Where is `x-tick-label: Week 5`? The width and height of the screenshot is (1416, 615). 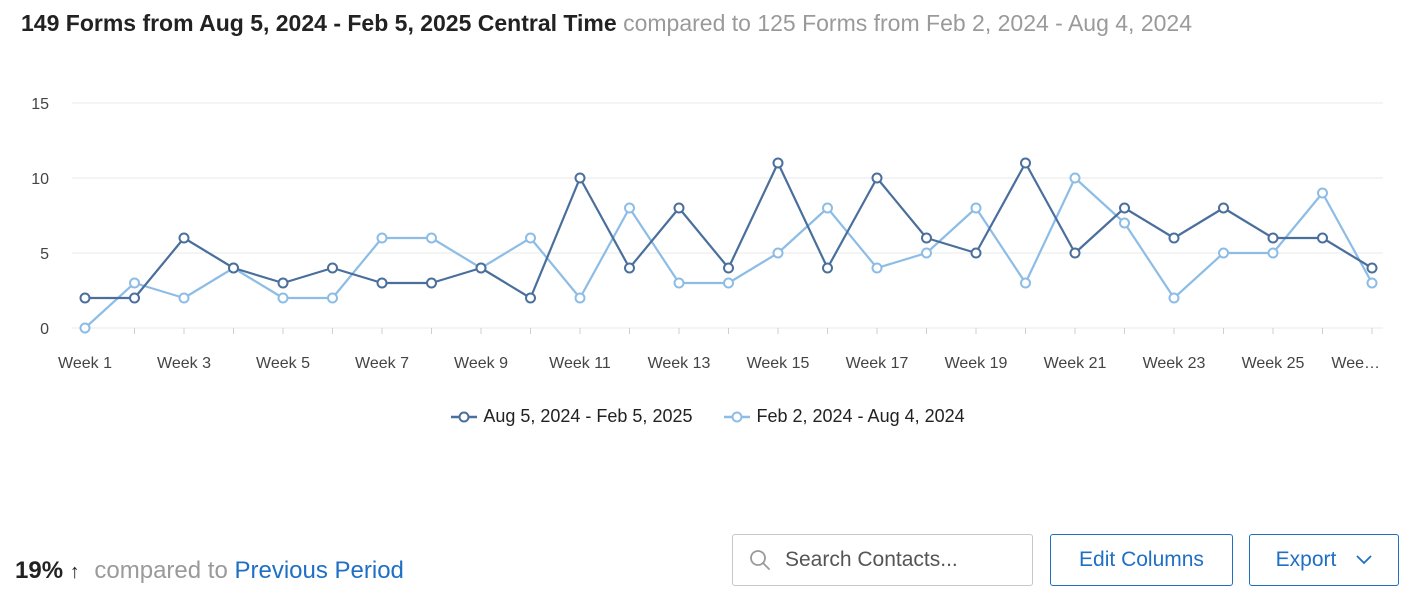
x-tick-label: Week 5 is located at coordinates (283, 363).